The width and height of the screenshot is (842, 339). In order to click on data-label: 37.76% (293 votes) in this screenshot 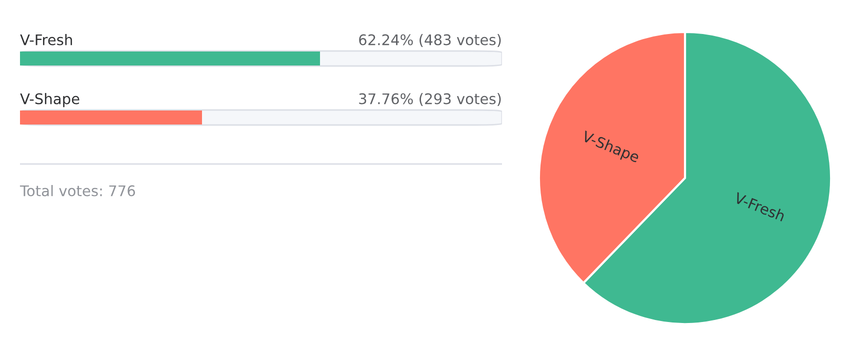, I will do `click(430, 99)`.